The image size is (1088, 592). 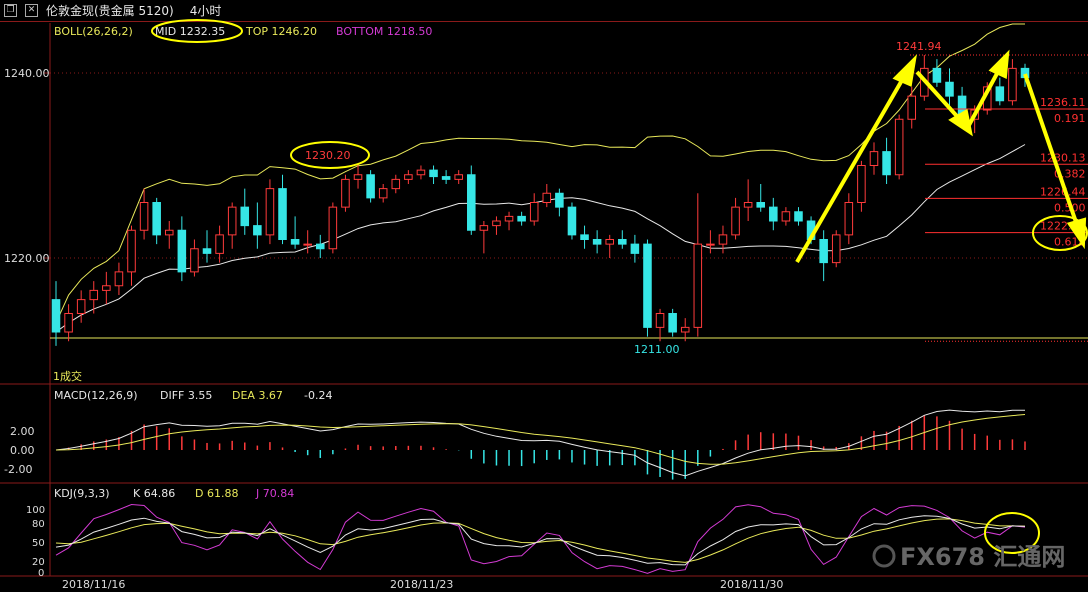 I want to click on kdj-k-label: K 64.86, so click(x=154, y=493).